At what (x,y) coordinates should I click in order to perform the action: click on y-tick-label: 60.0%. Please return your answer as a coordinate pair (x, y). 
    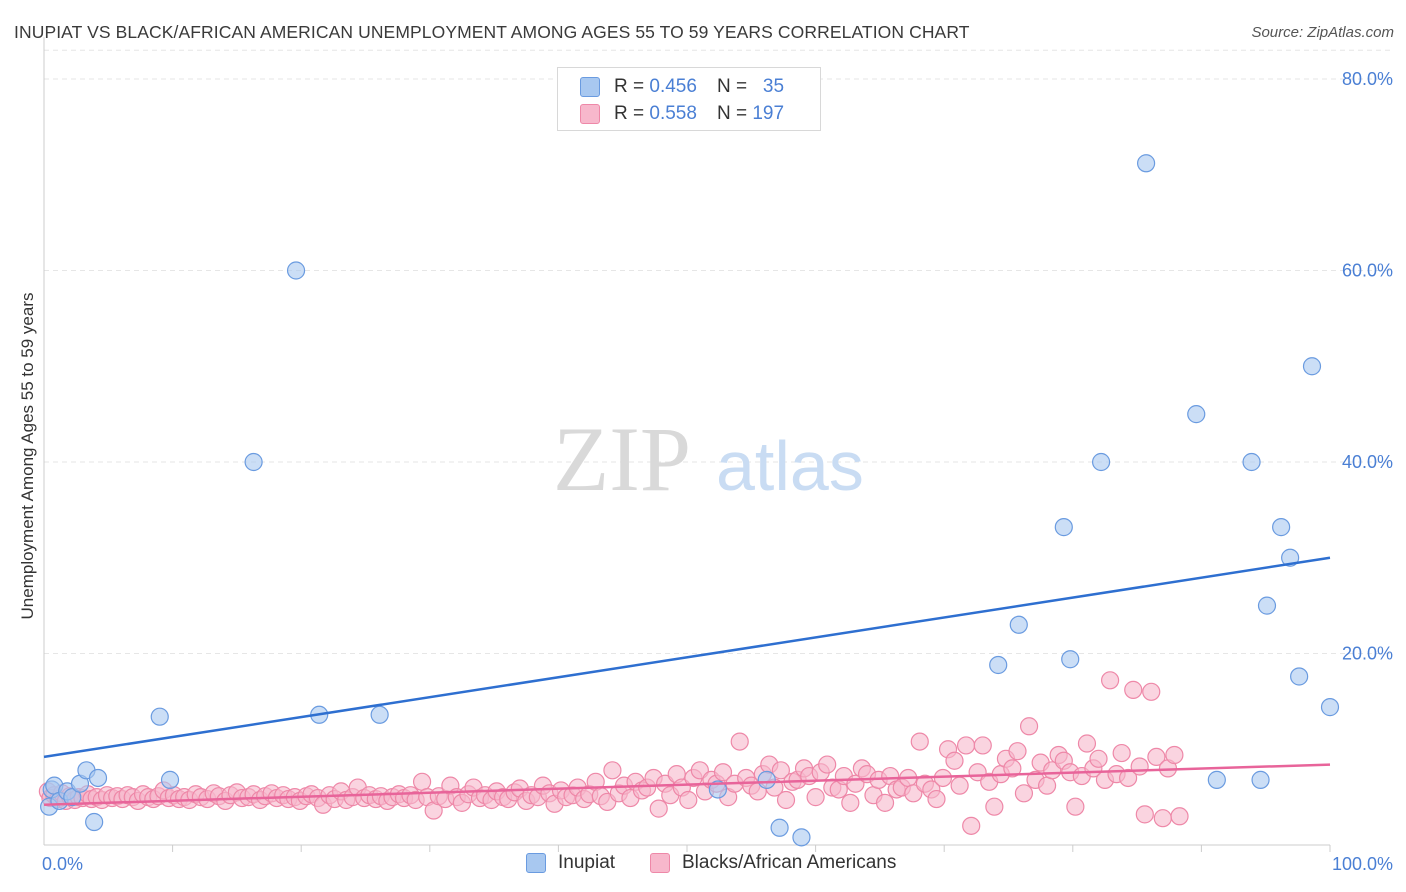
    Looking at the image, I should click on (1367, 271).